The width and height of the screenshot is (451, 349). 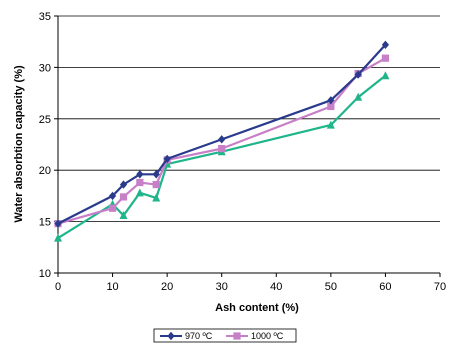 What do you see at coordinates (45, 171) in the screenshot?
I see `y-tick-label-2: 20` at bounding box center [45, 171].